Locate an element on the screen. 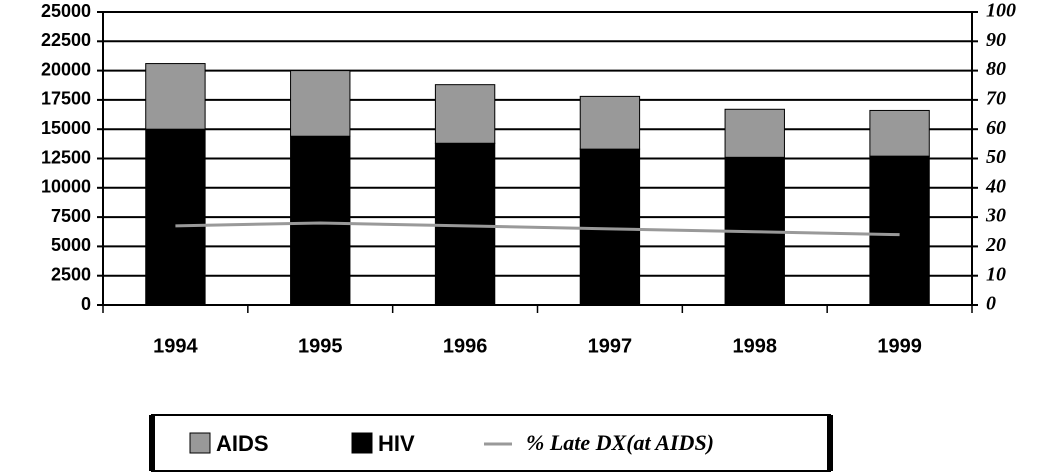 The height and width of the screenshot is (472, 1039). x-tick-label: 1999 is located at coordinates (899, 346).